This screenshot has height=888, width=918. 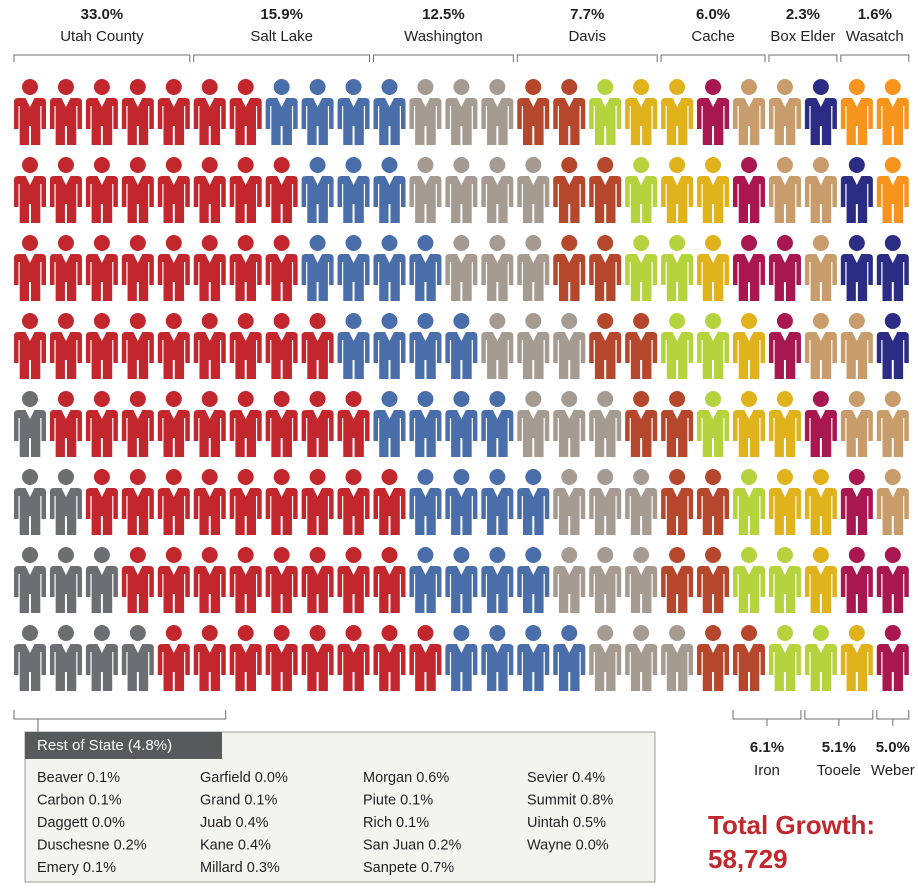 I want to click on rest-tab, so click(x=123, y=745).